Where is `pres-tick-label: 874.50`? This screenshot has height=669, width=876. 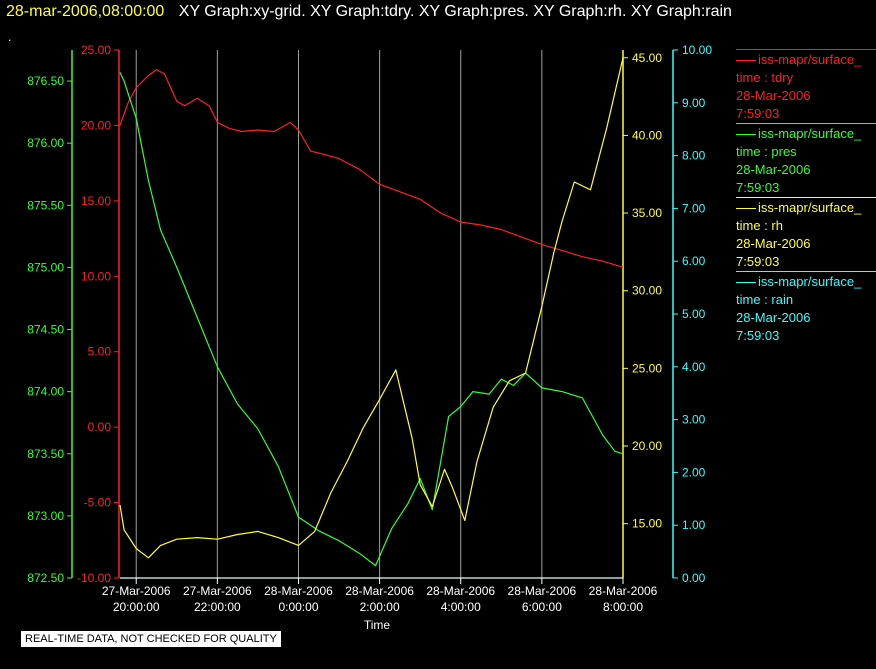 pres-tick-label: 874.50 is located at coordinates (45, 330).